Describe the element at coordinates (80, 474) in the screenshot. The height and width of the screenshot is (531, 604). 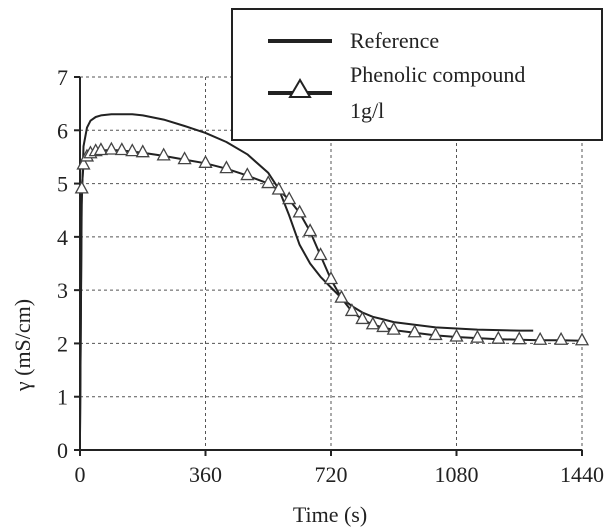
I see `x-tick-label: 0` at that location.